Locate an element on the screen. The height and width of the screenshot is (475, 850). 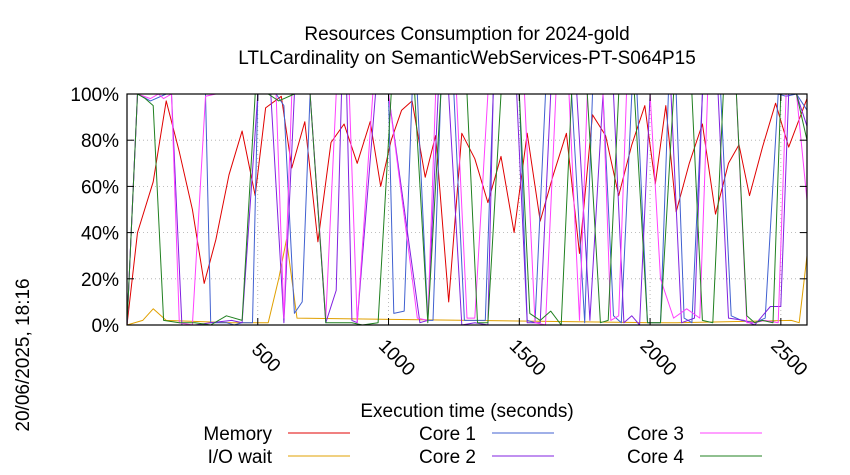
x-tick-label: 500 is located at coordinates (265, 357).